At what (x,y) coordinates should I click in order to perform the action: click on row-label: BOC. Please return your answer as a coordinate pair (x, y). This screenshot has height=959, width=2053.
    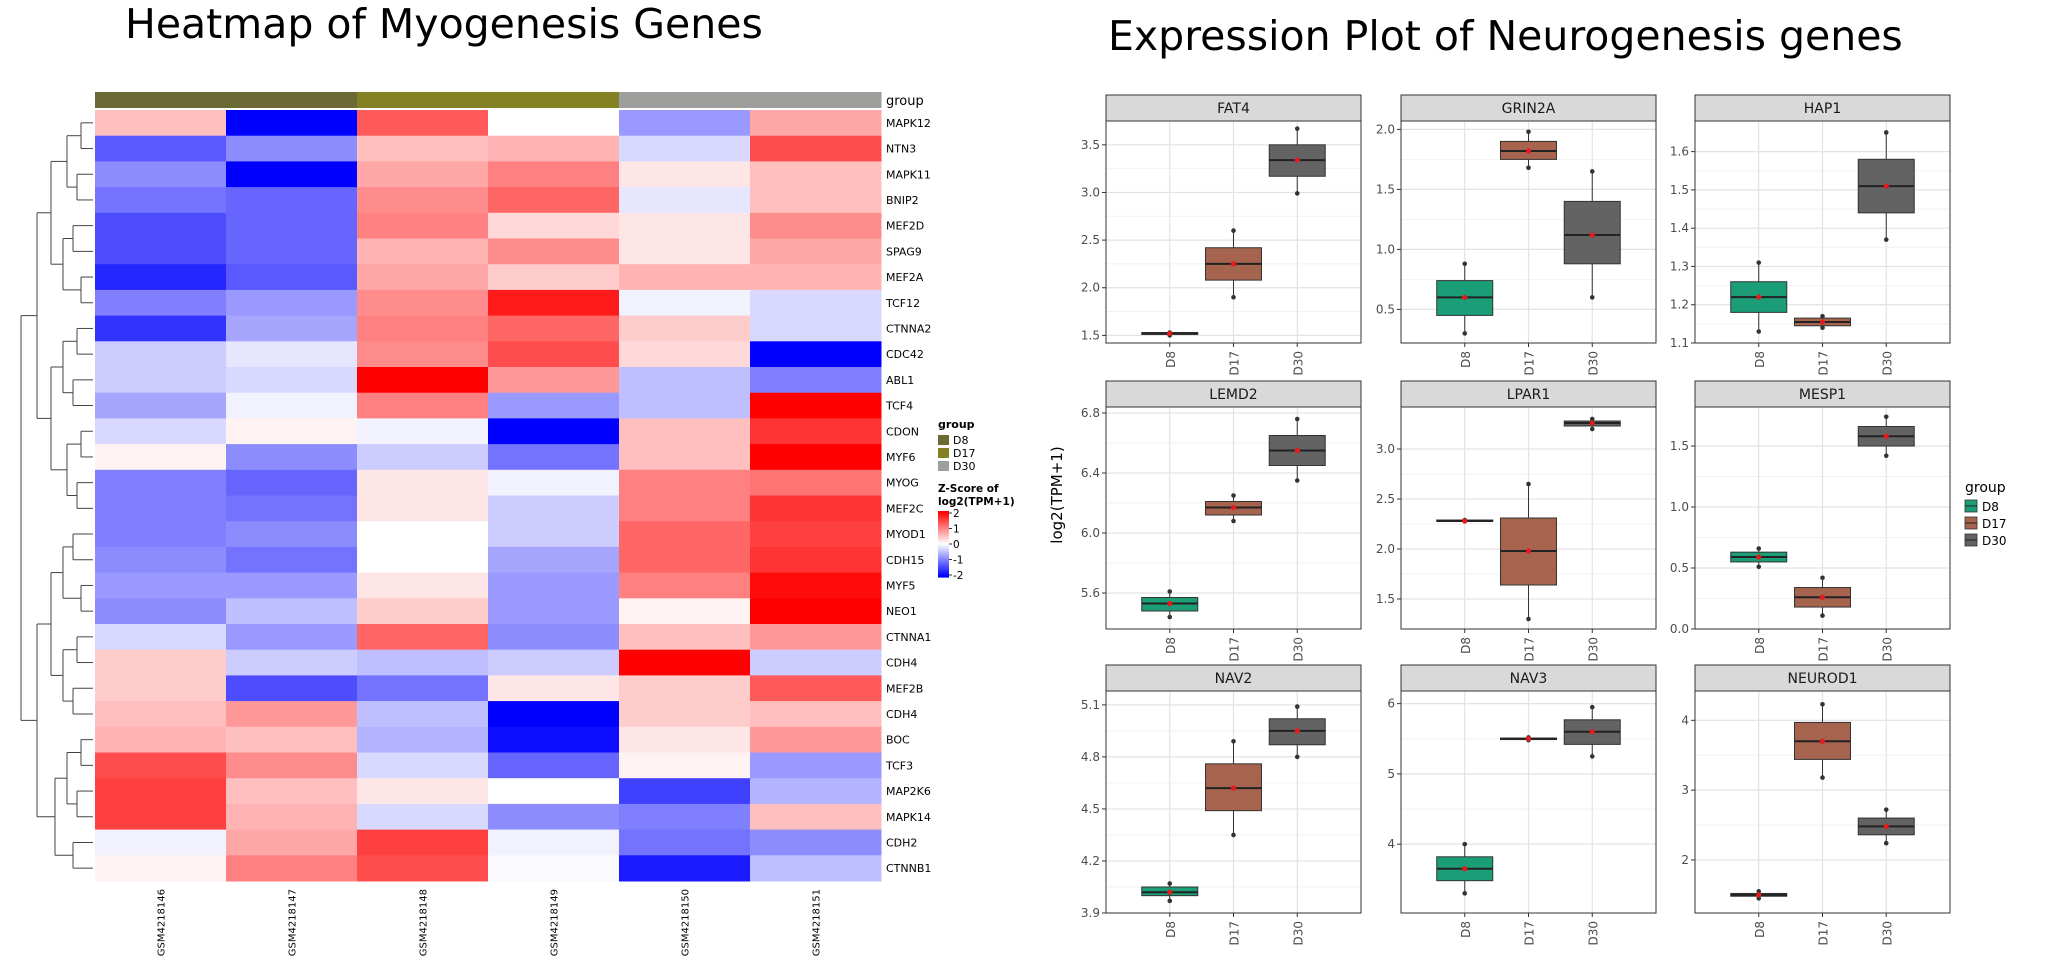
    Looking at the image, I should click on (898, 740).